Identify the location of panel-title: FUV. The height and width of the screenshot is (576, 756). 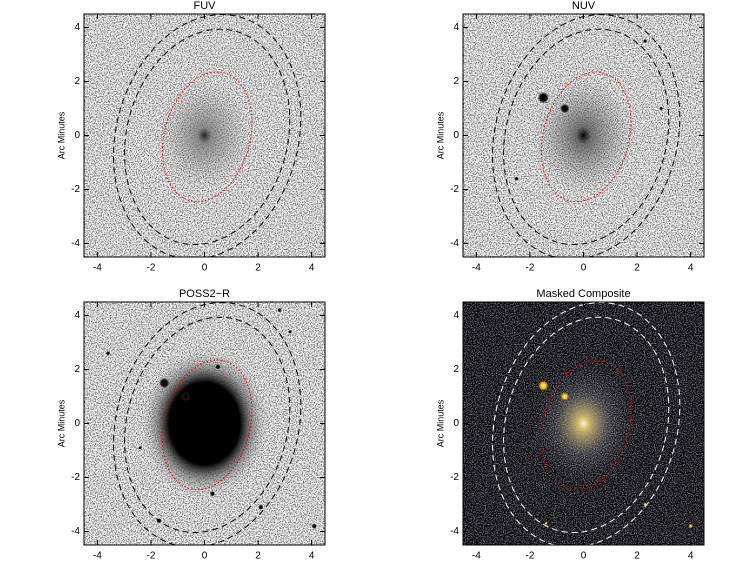
(205, 6).